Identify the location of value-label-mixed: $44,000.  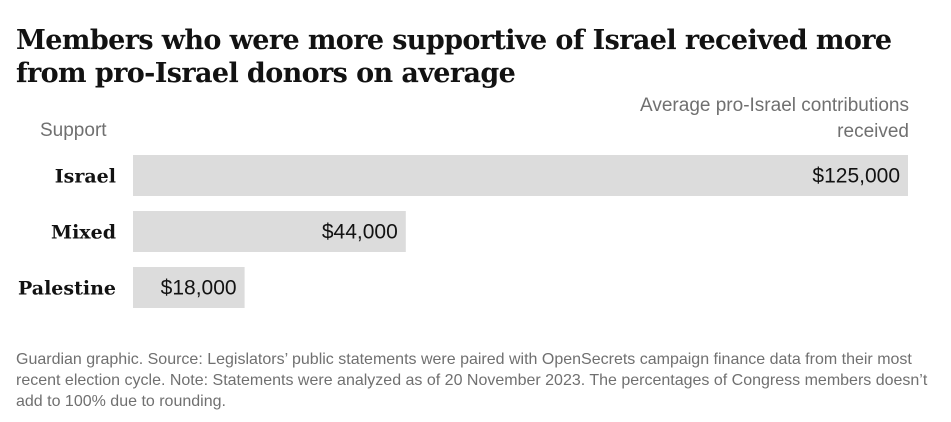
(360, 232).